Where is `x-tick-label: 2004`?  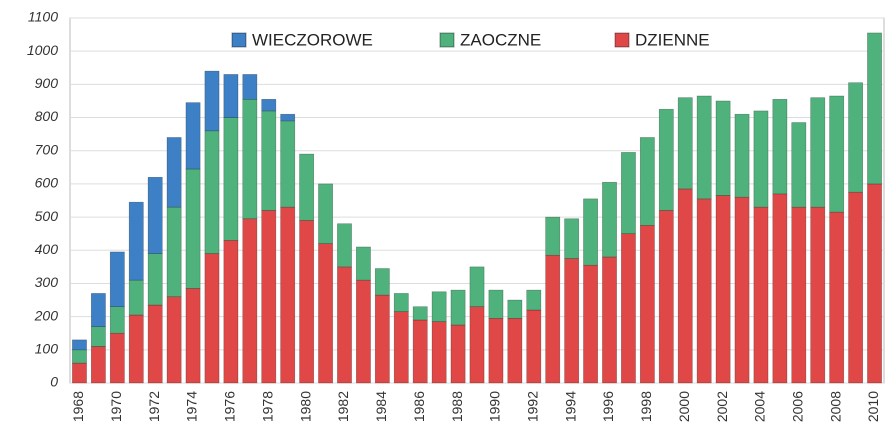
x-tick-label: 2004 is located at coordinates (760, 406).